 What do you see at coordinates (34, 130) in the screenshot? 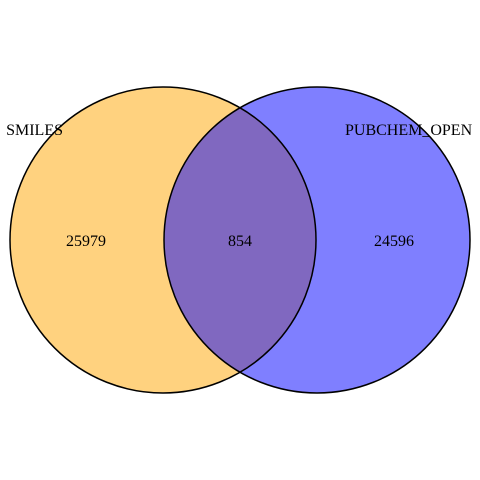
I see `set-a-label: SMILES` at bounding box center [34, 130].